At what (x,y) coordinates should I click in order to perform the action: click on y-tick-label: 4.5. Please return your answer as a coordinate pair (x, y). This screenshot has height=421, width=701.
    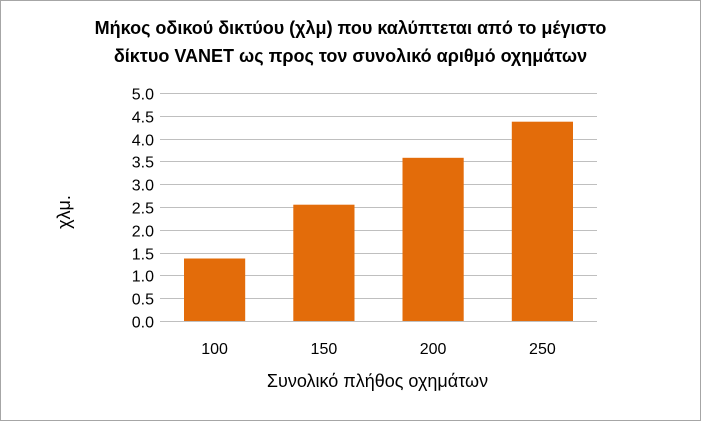
    Looking at the image, I should click on (143, 118).